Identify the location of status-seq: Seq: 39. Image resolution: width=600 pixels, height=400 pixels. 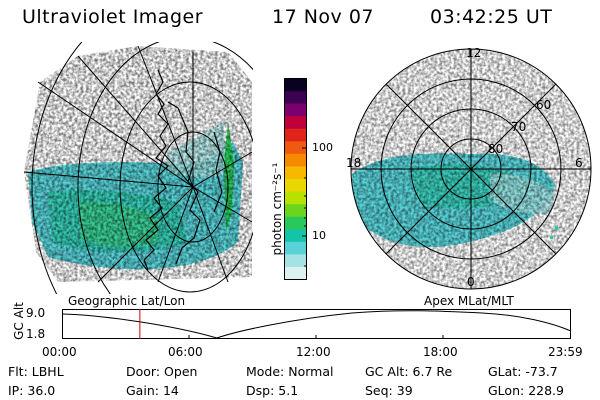
(389, 390).